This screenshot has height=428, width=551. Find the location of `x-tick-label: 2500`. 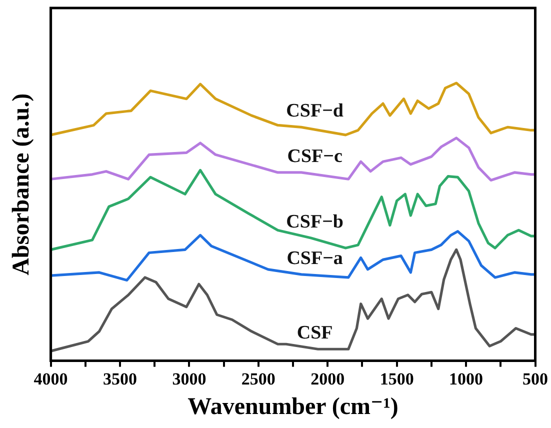

x-tick-label: 2500 is located at coordinates (258, 378).